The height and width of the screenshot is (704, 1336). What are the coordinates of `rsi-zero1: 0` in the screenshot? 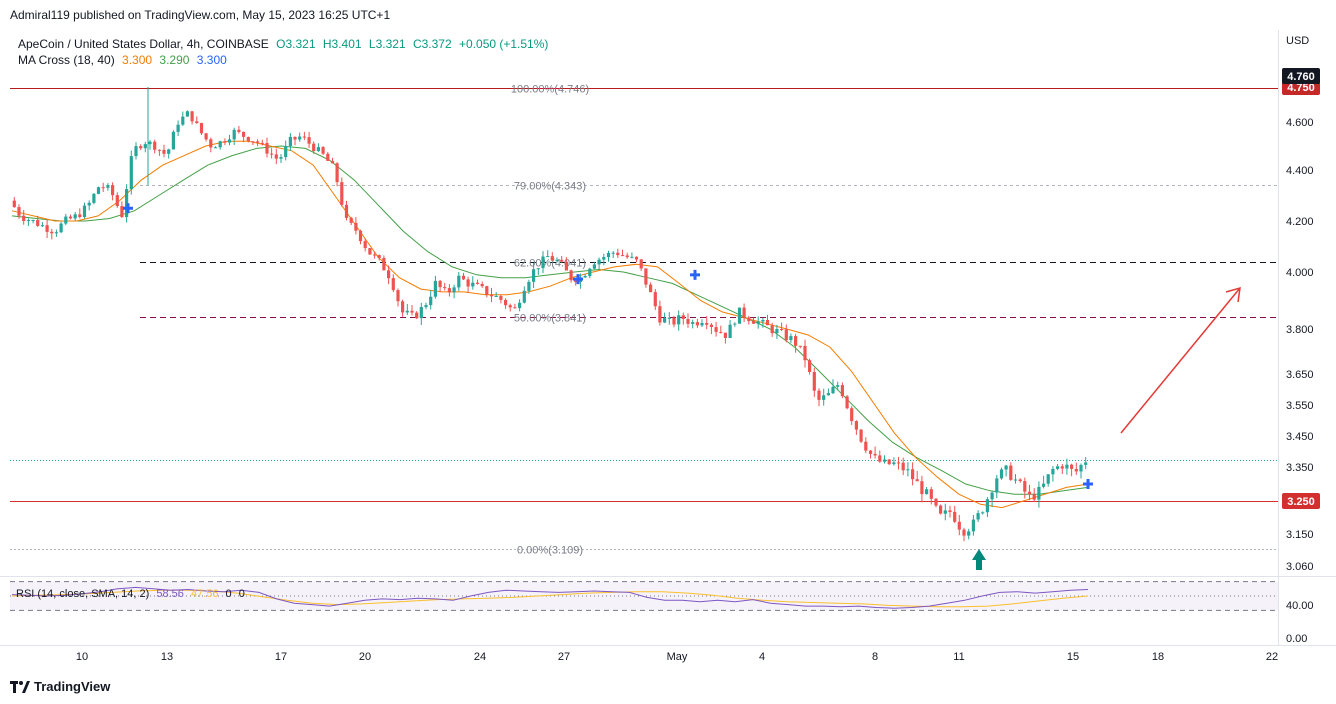 It's located at (228, 594).